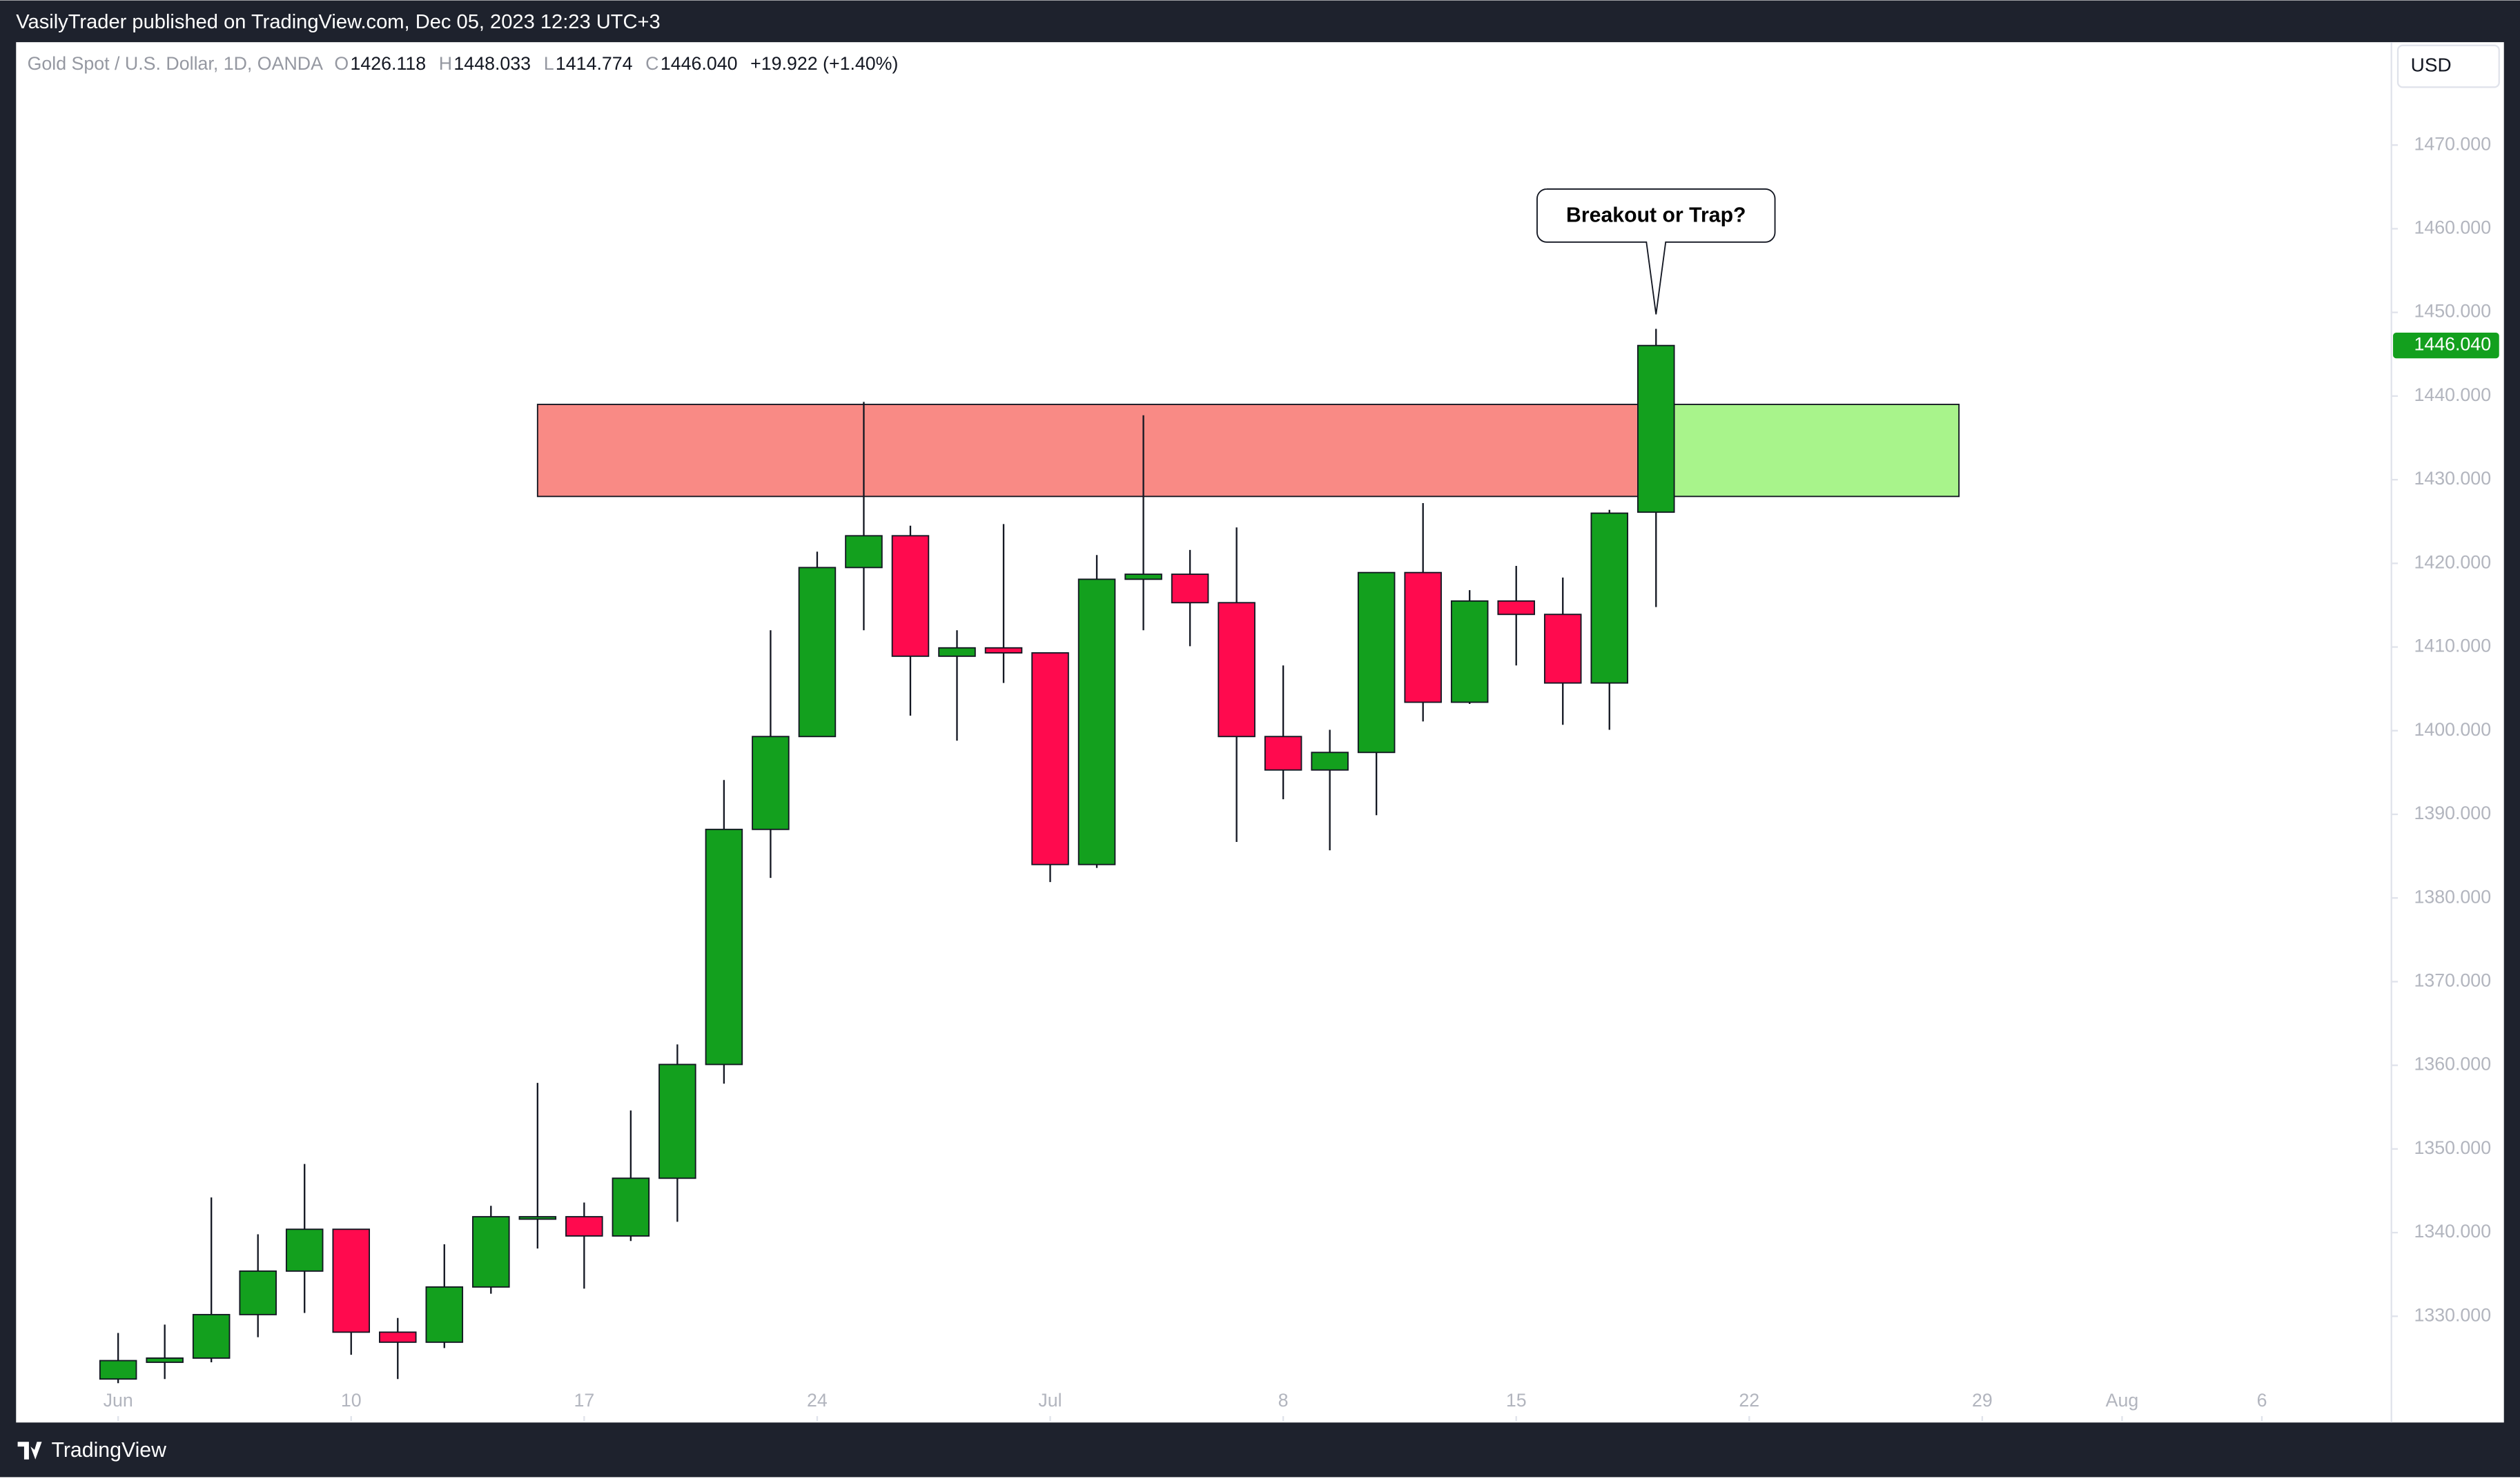  Describe the element at coordinates (2452, 478) in the screenshot. I see `y-tick-label: 1430.000` at that location.